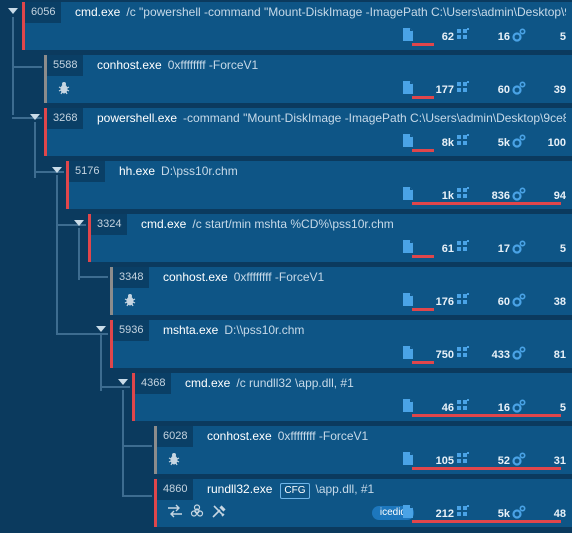 This screenshot has width=572, height=533. Describe the element at coordinates (240, 489) in the screenshot. I see `process-exe: rundll32.exe` at that location.